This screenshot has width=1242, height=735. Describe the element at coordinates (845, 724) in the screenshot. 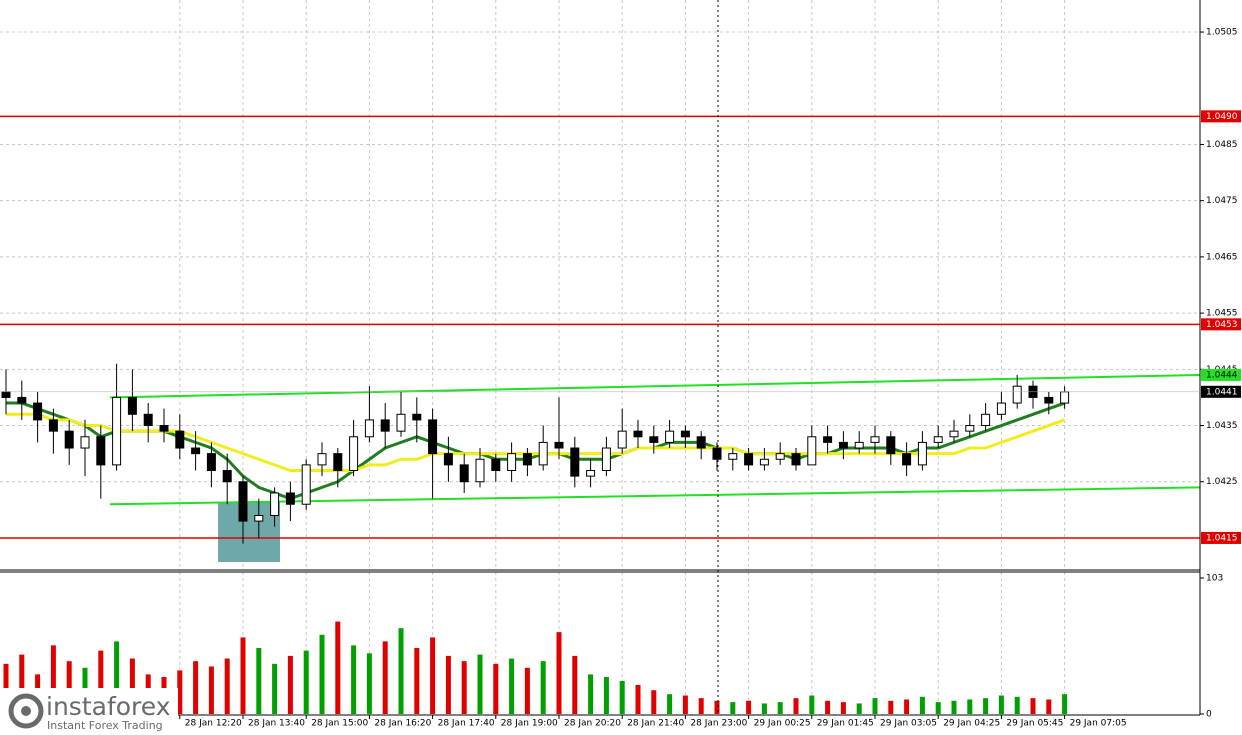

I see `x-tick-label: 29 Jan 01:45` at that location.